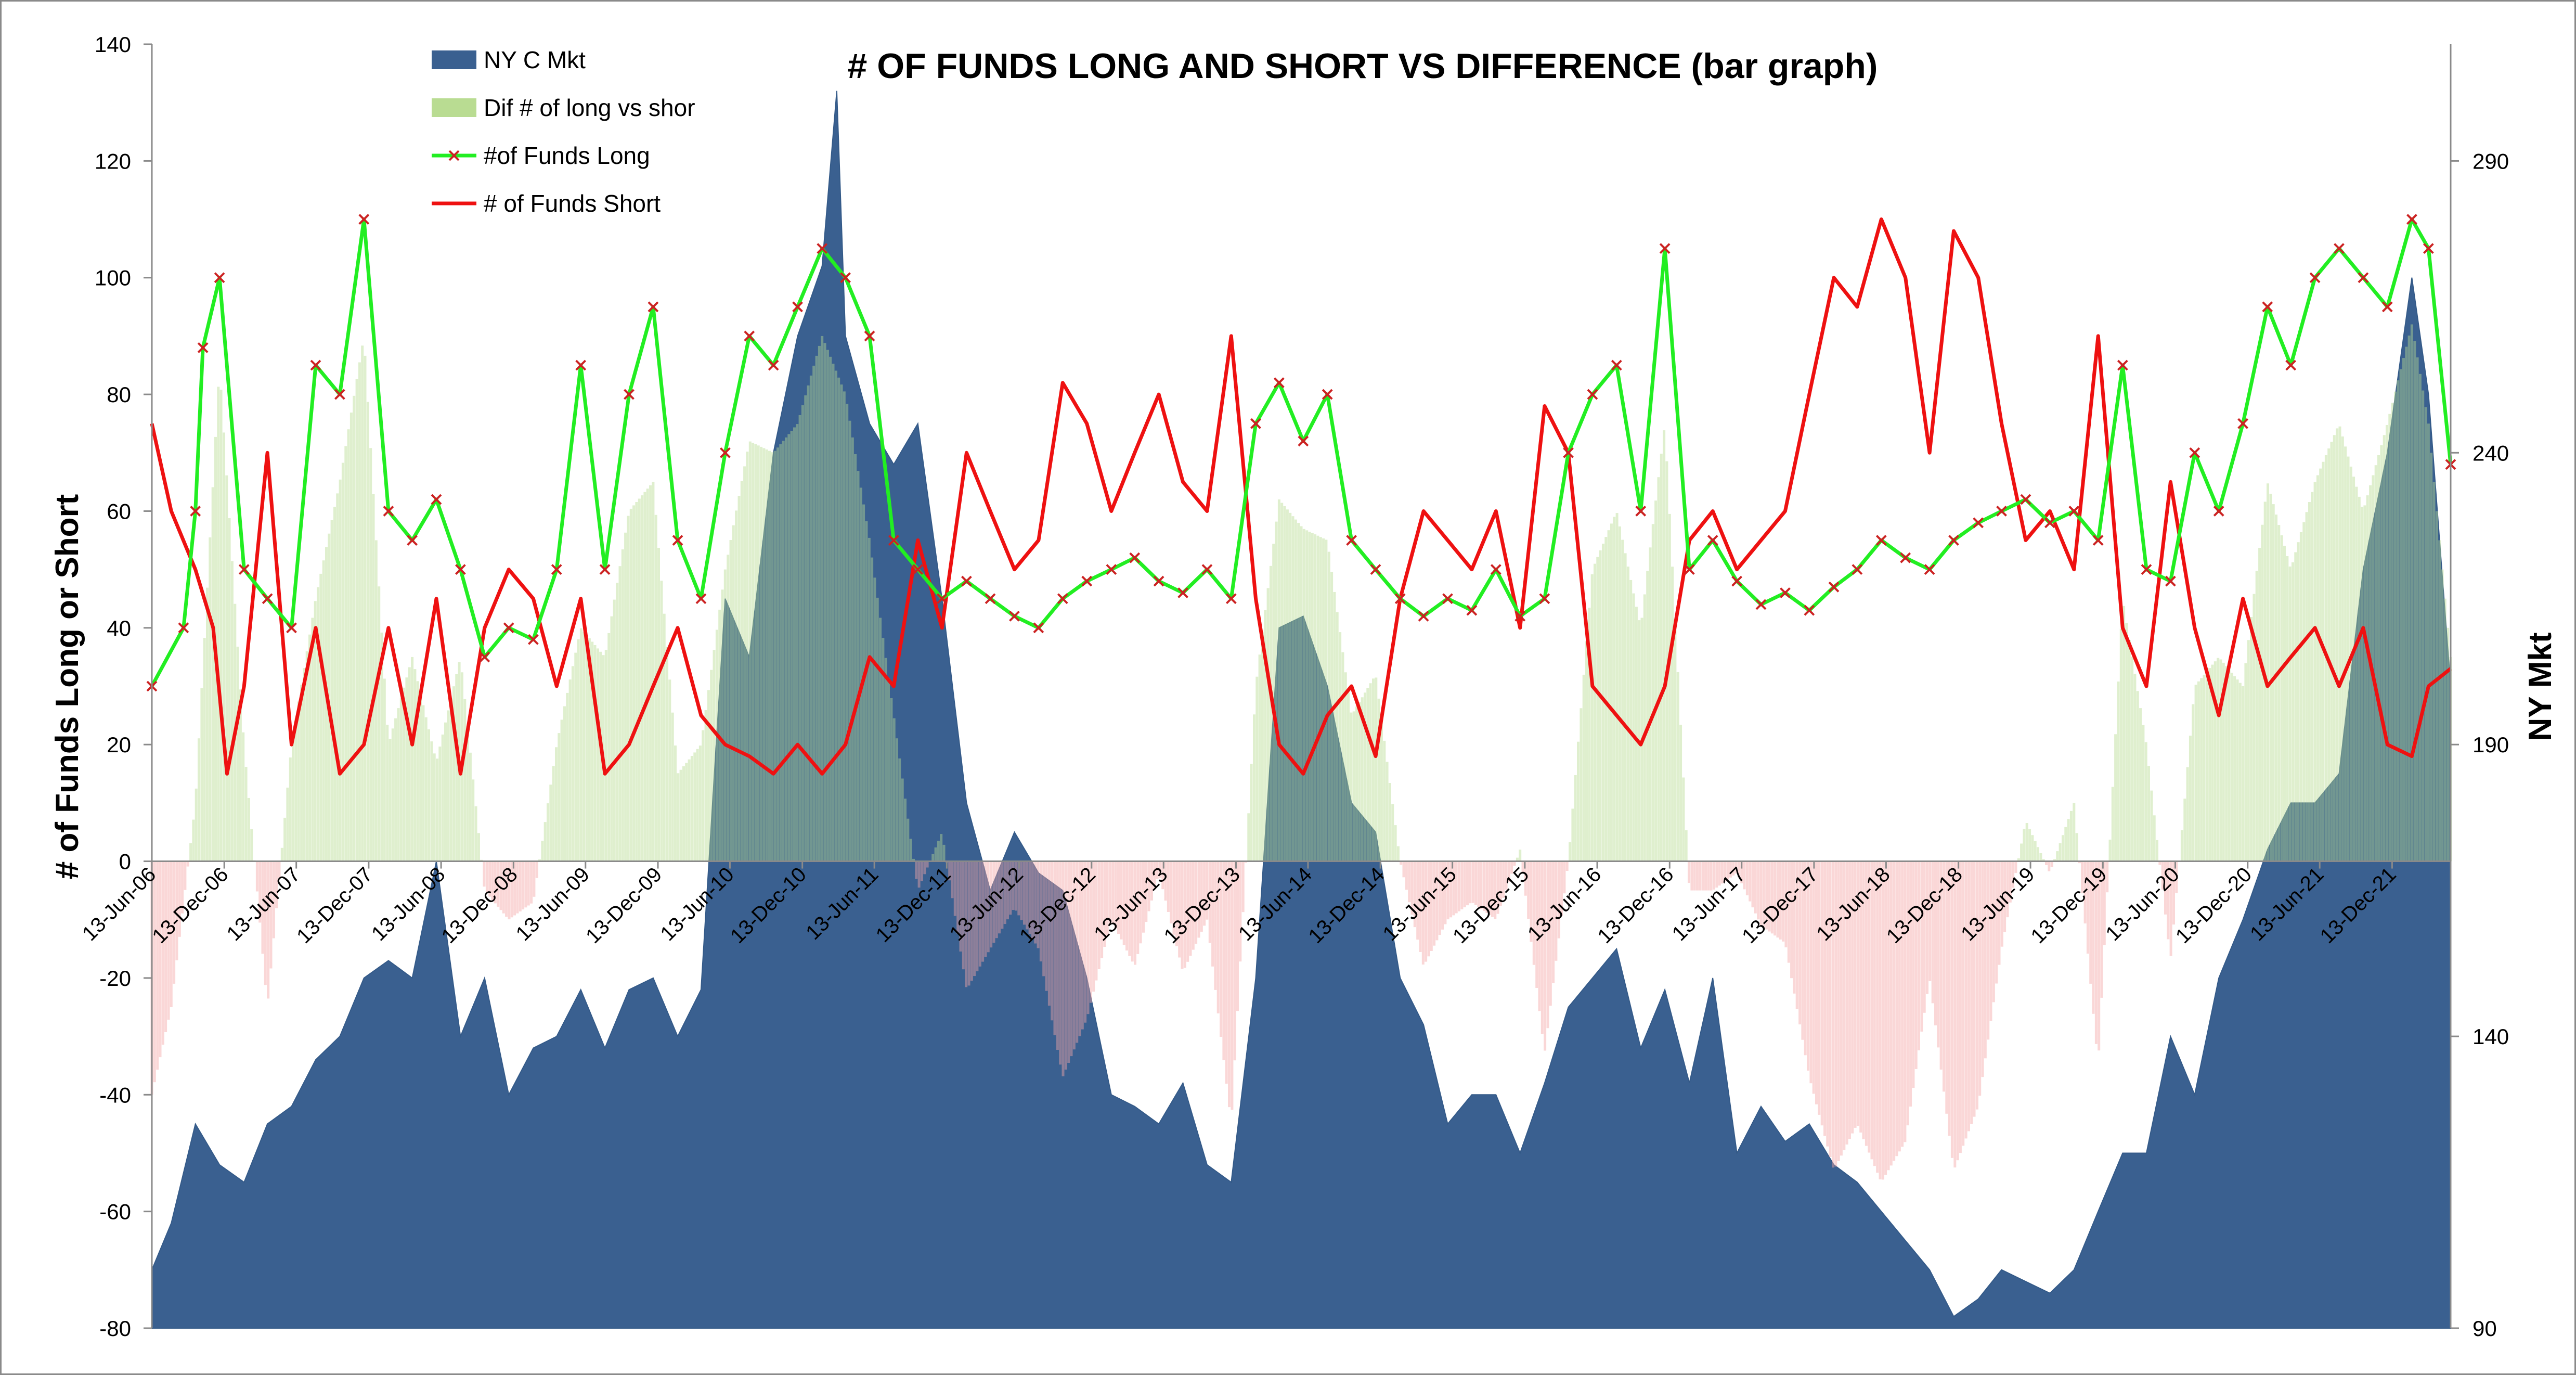 The height and width of the screenshot is (1375, 2576). I want to click on legend-marker-long, so click(454, 155).